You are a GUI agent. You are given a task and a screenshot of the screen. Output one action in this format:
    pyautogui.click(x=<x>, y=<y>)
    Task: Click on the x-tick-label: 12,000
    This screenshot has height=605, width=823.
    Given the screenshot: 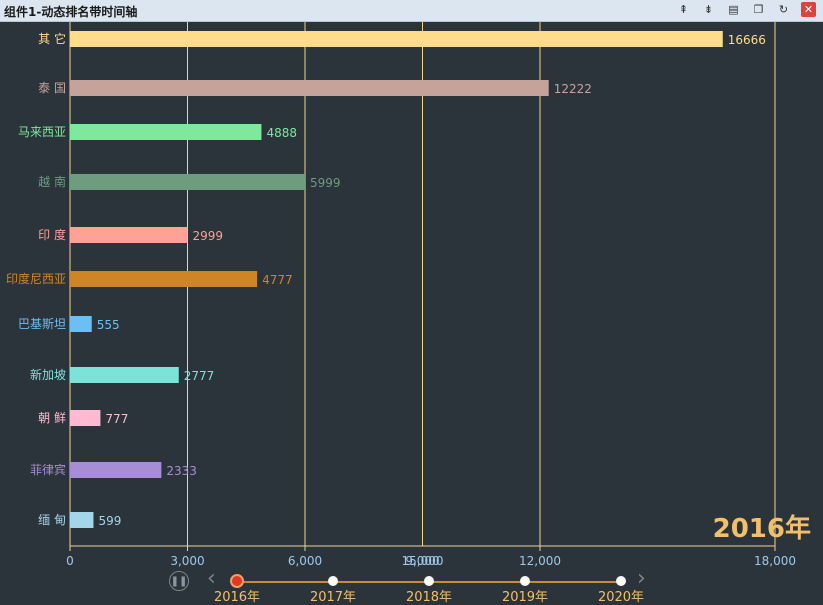 What is the action you would take?
    pyautogui.click(x=540, y=561)
    